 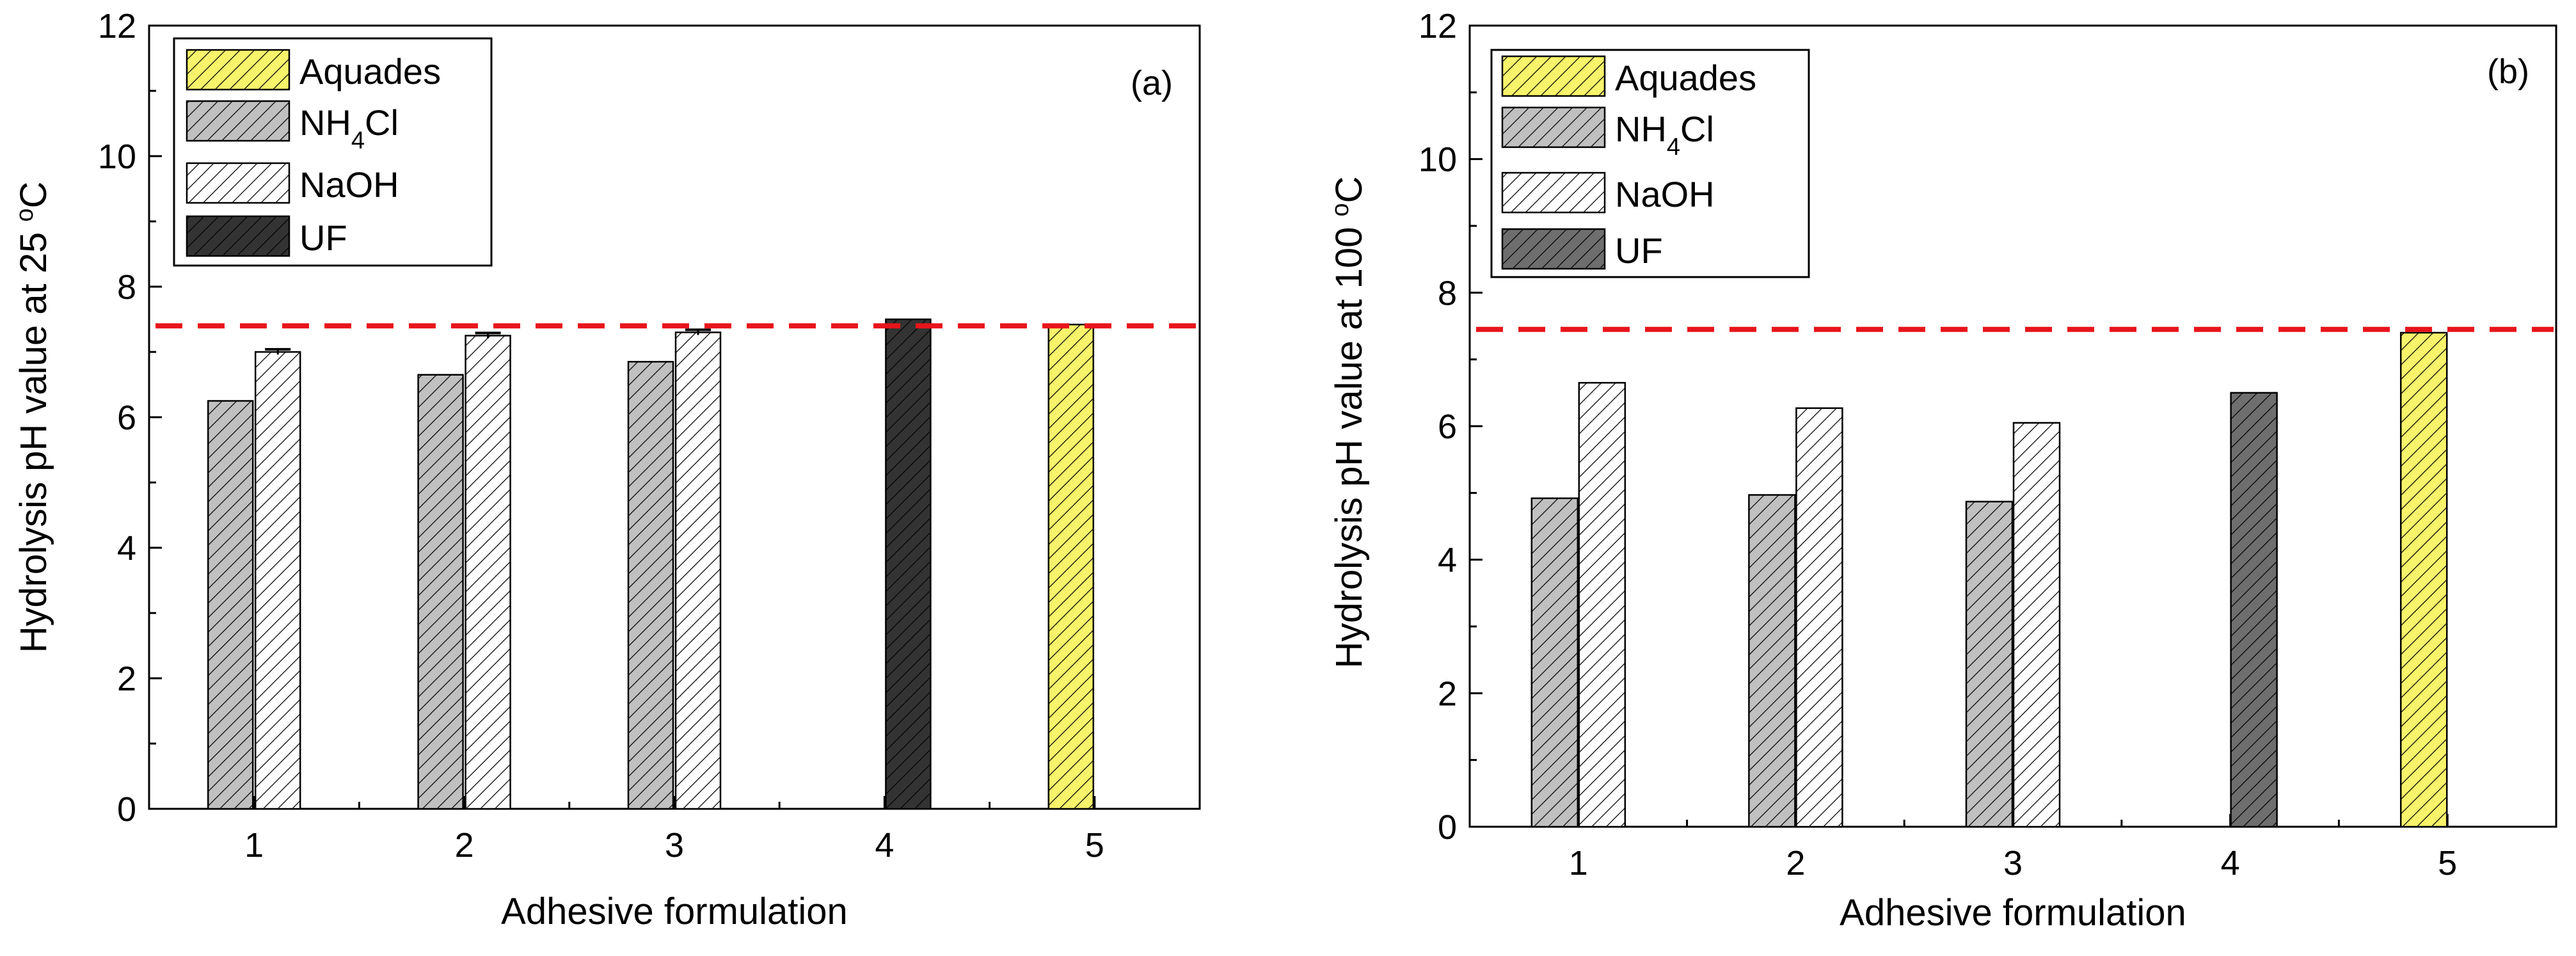 What do you see at coordinates (238, 70) in the screenshot?
I see `legend-swatch-aquades-a` at bounding box center [238, 70].